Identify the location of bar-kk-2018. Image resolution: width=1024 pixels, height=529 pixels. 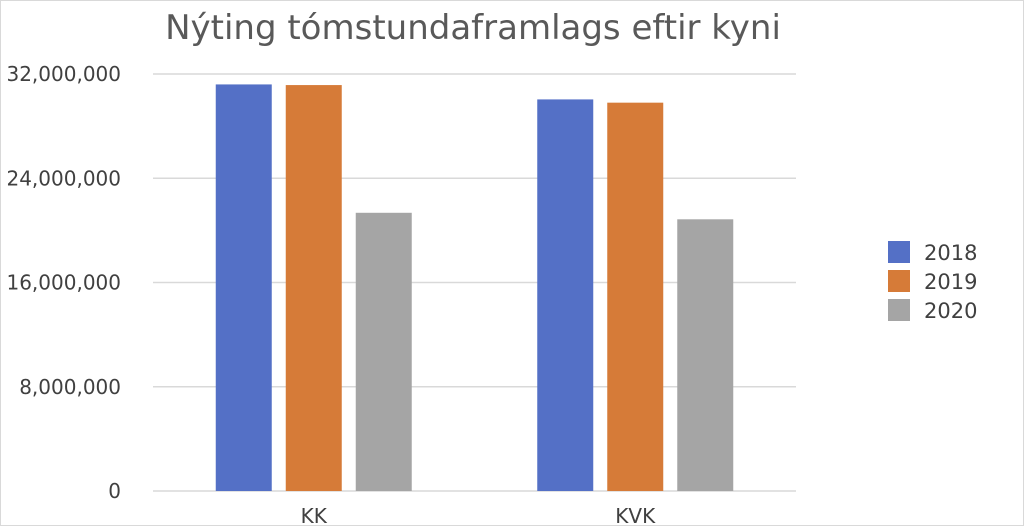
(243, 288).